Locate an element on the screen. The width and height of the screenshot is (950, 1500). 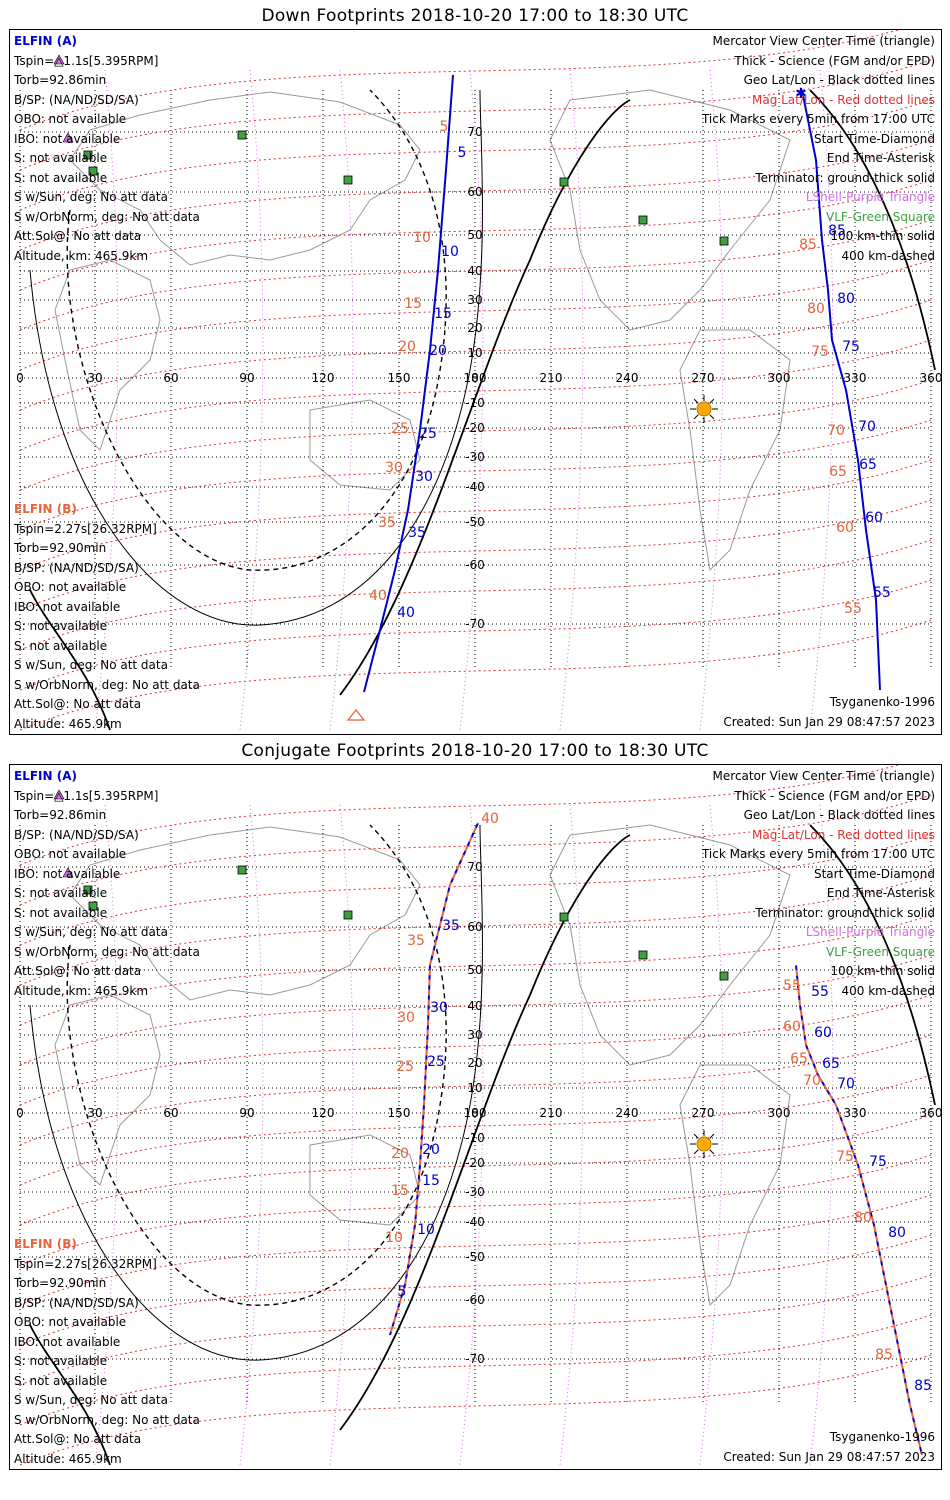
lon-axis-label: 360 is located at coordinates (931, 378).